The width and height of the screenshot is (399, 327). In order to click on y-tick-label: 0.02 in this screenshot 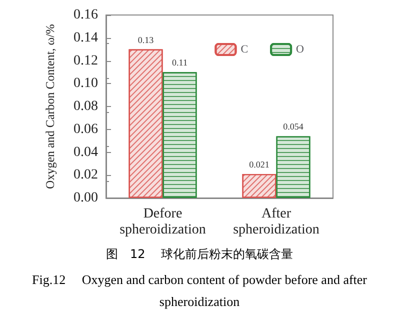, I will do `click(86, 175)`.